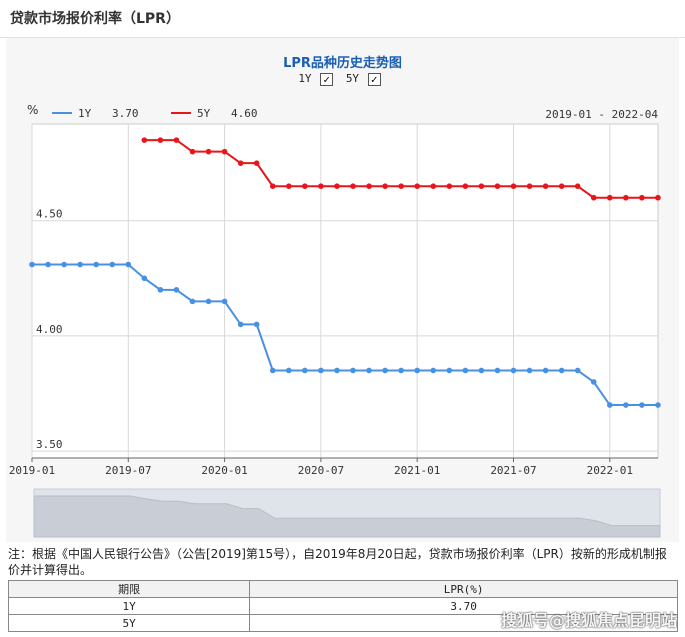  What do you see at coordinates (32, 110) in the screenshot?
I see `y-unit-label: %` at bounding box center [32, 110].